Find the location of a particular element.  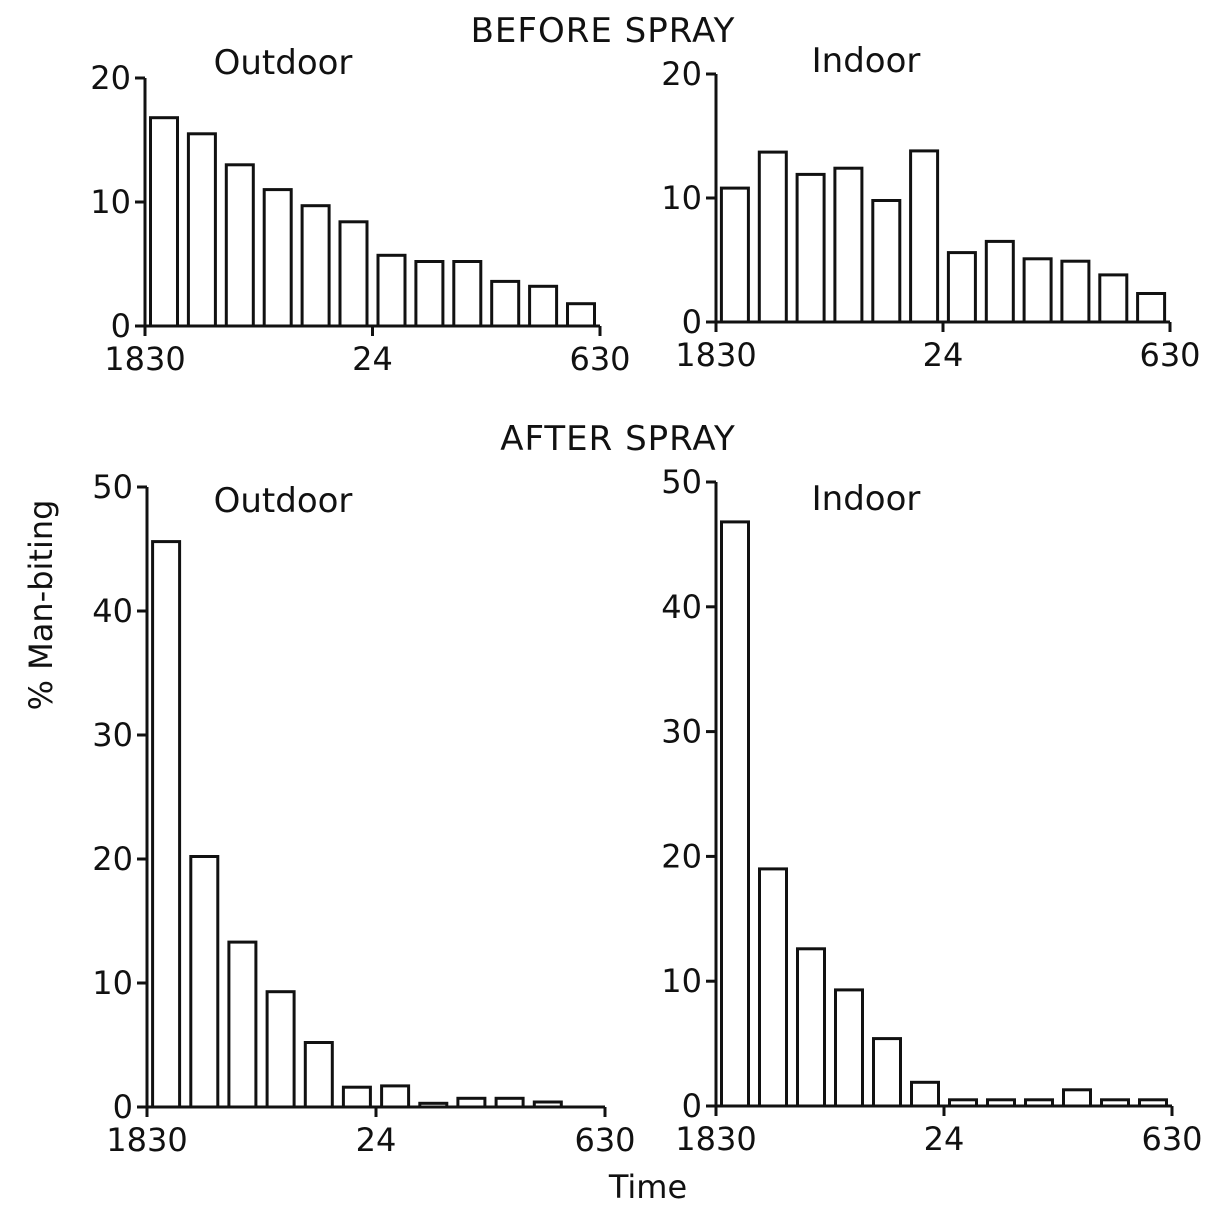

after-indoor-title: Indoor is located at coordinates (866, 499).